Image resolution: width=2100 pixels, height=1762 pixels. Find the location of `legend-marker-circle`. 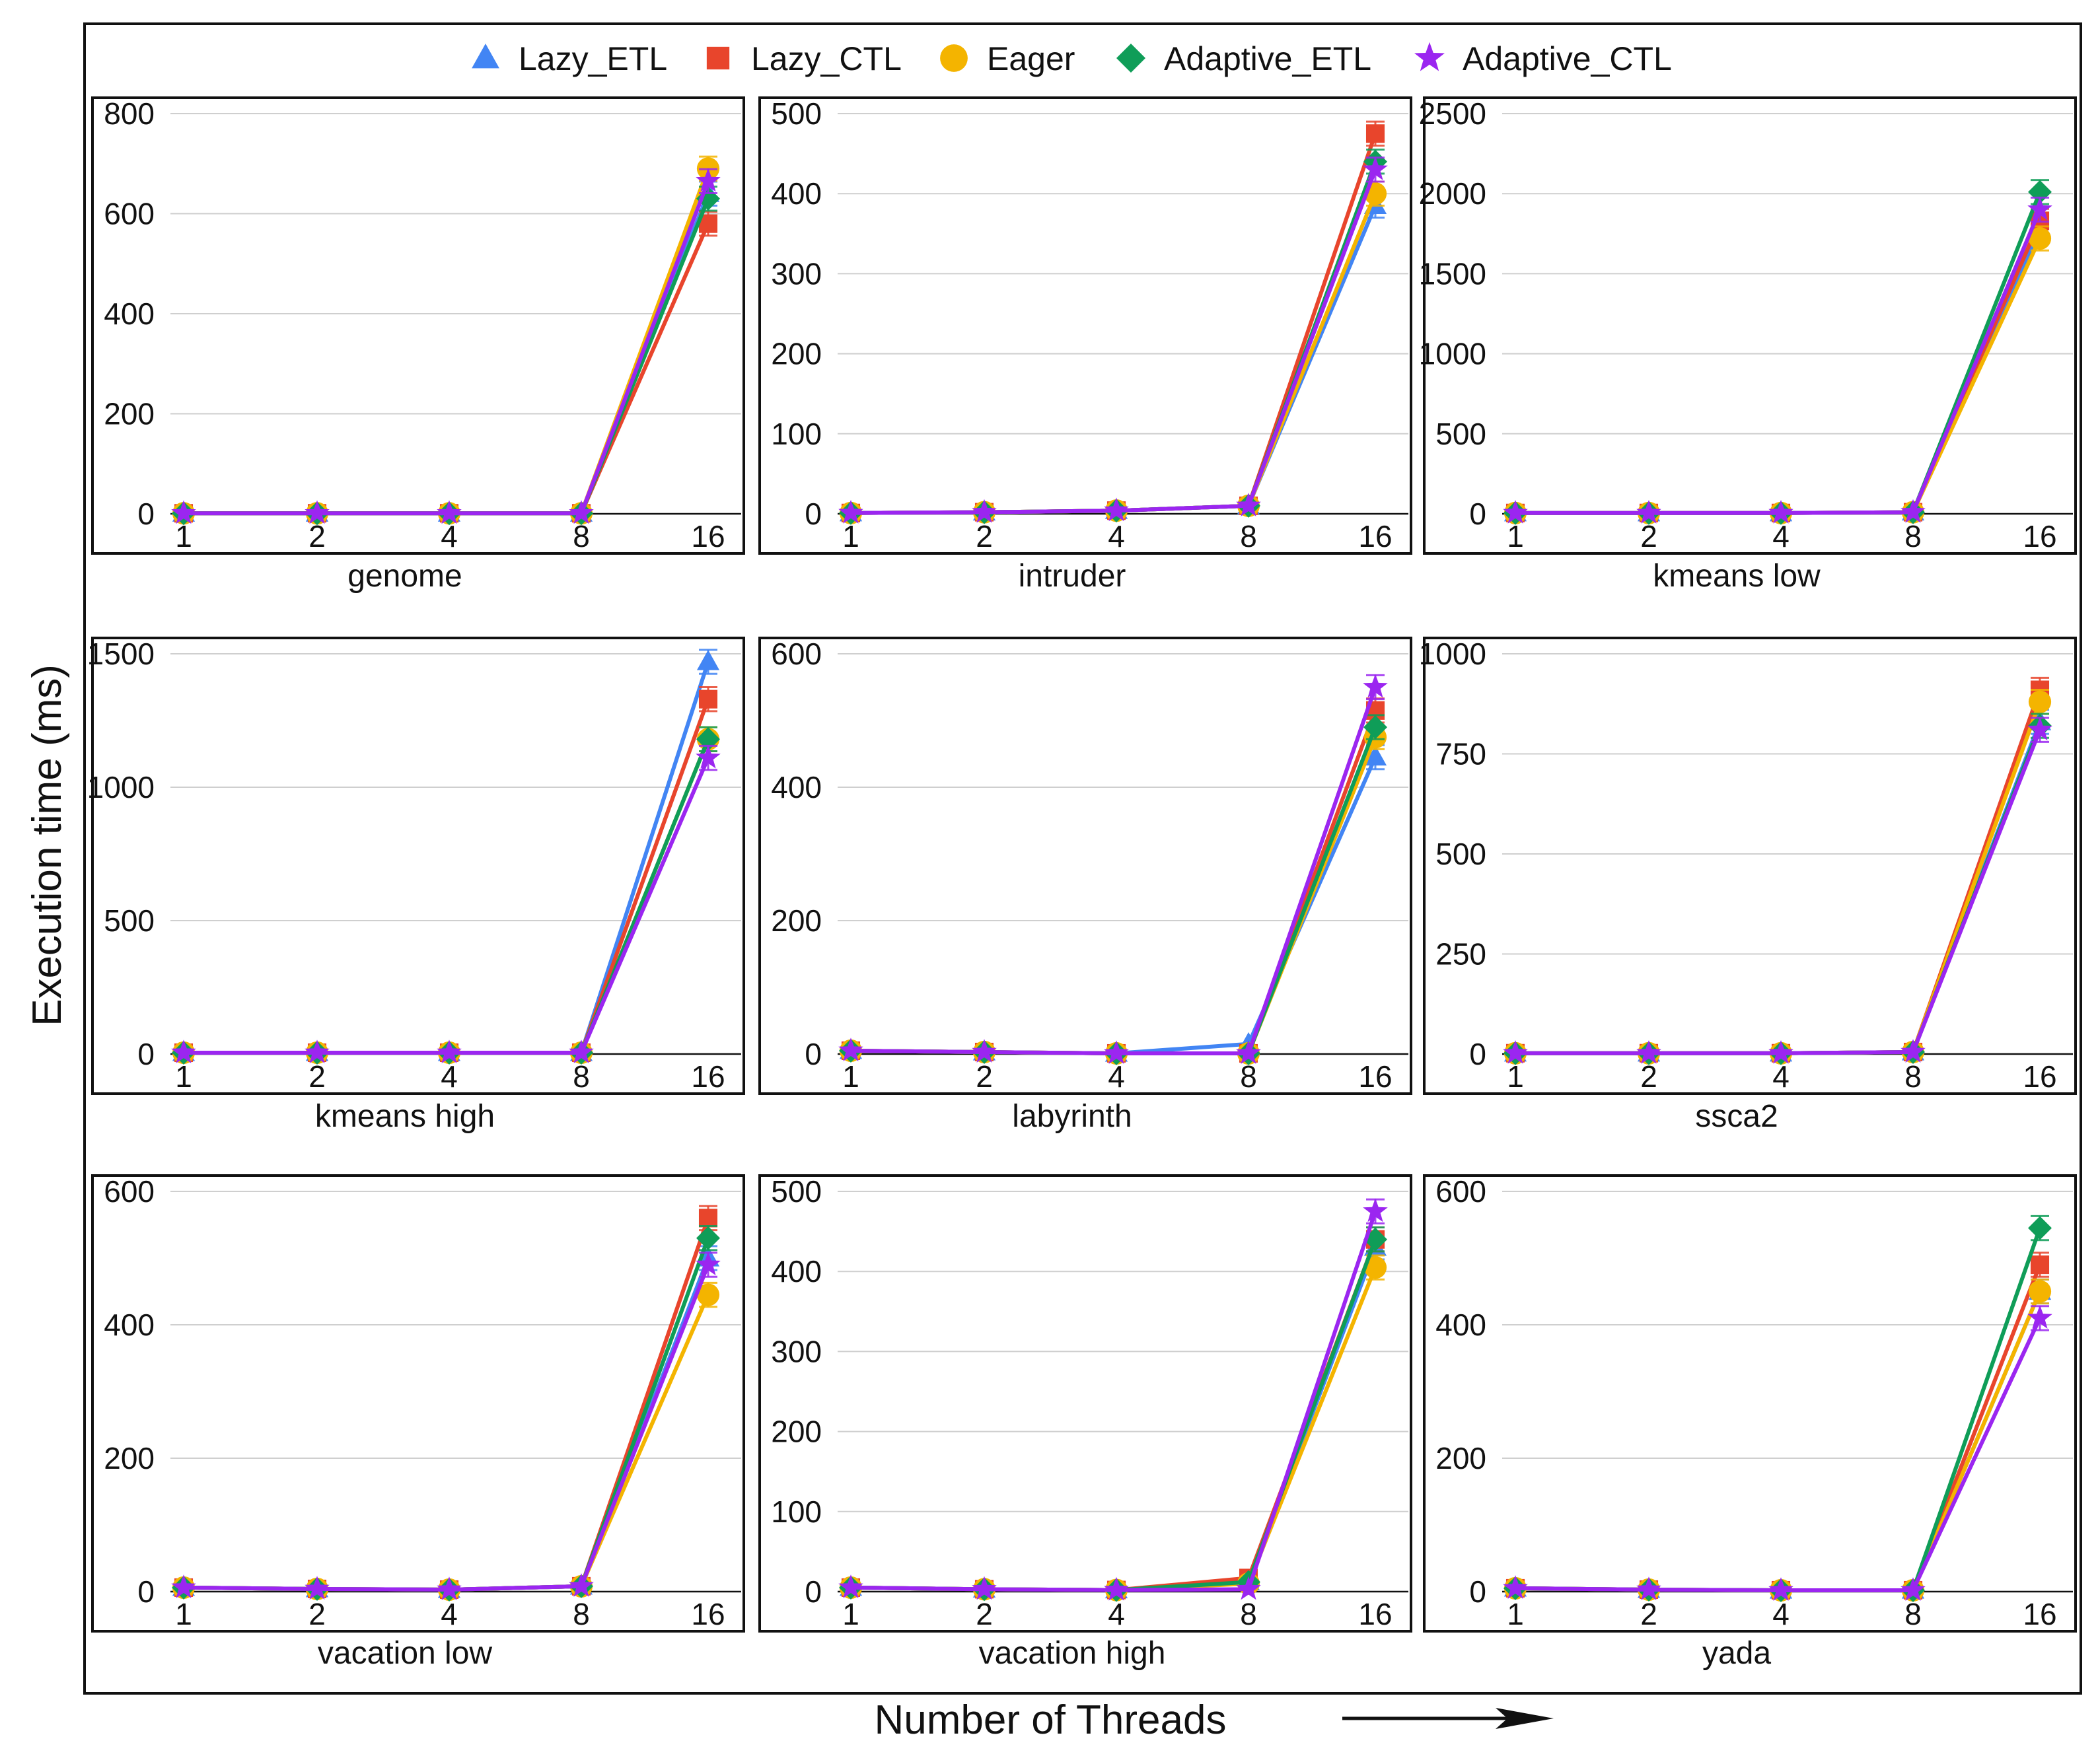

legend-marker-circle is located at coordinates (954, 58).